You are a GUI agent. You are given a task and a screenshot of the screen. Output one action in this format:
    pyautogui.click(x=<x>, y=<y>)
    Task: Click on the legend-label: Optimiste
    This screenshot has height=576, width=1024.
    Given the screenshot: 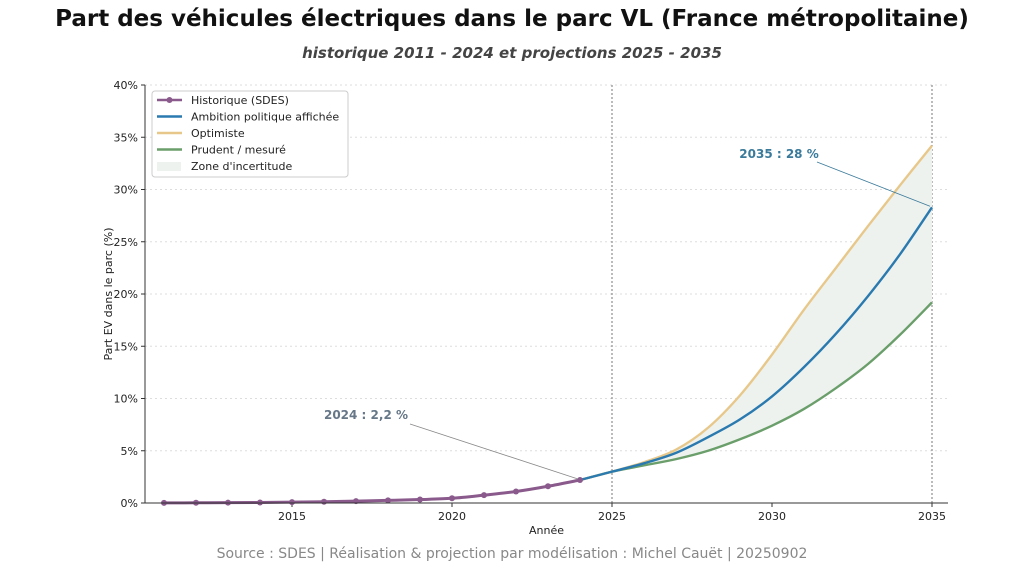 What is the action you would take?
    pyautogui.click(x=218, y=133)
    